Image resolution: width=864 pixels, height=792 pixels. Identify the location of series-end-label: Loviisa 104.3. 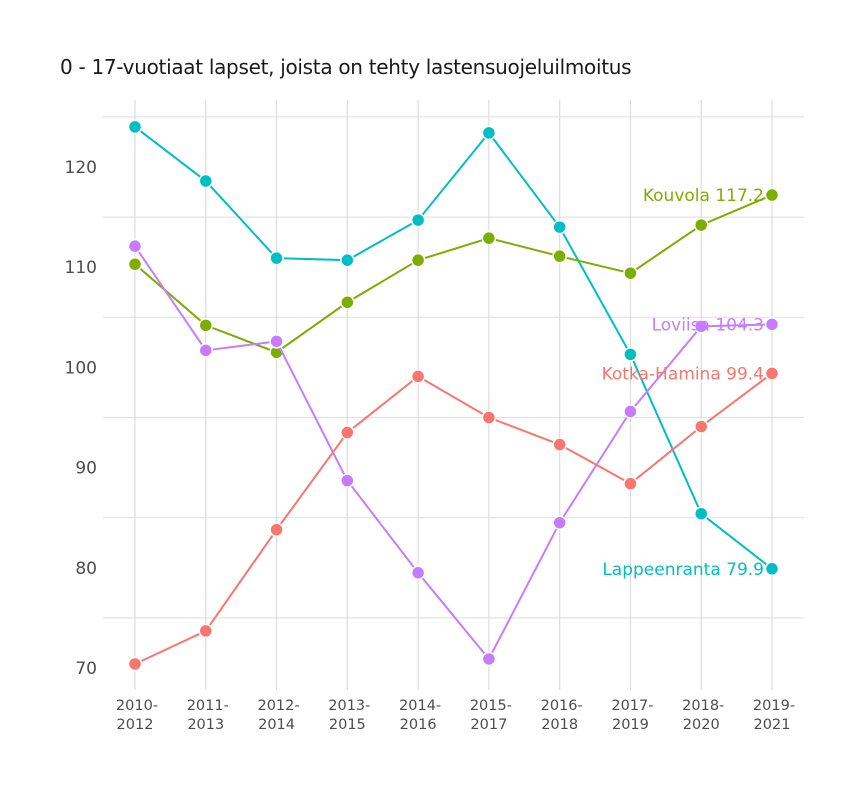
(708, 325).